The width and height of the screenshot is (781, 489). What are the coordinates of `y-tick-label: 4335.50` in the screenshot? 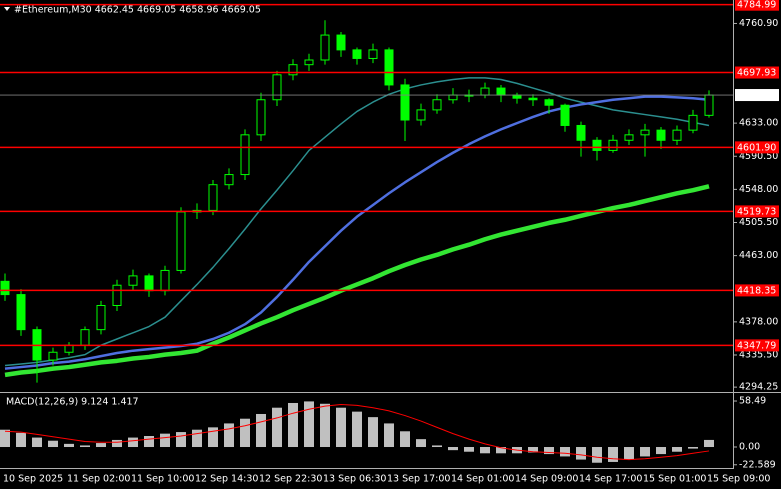 It's located at (758, 354).